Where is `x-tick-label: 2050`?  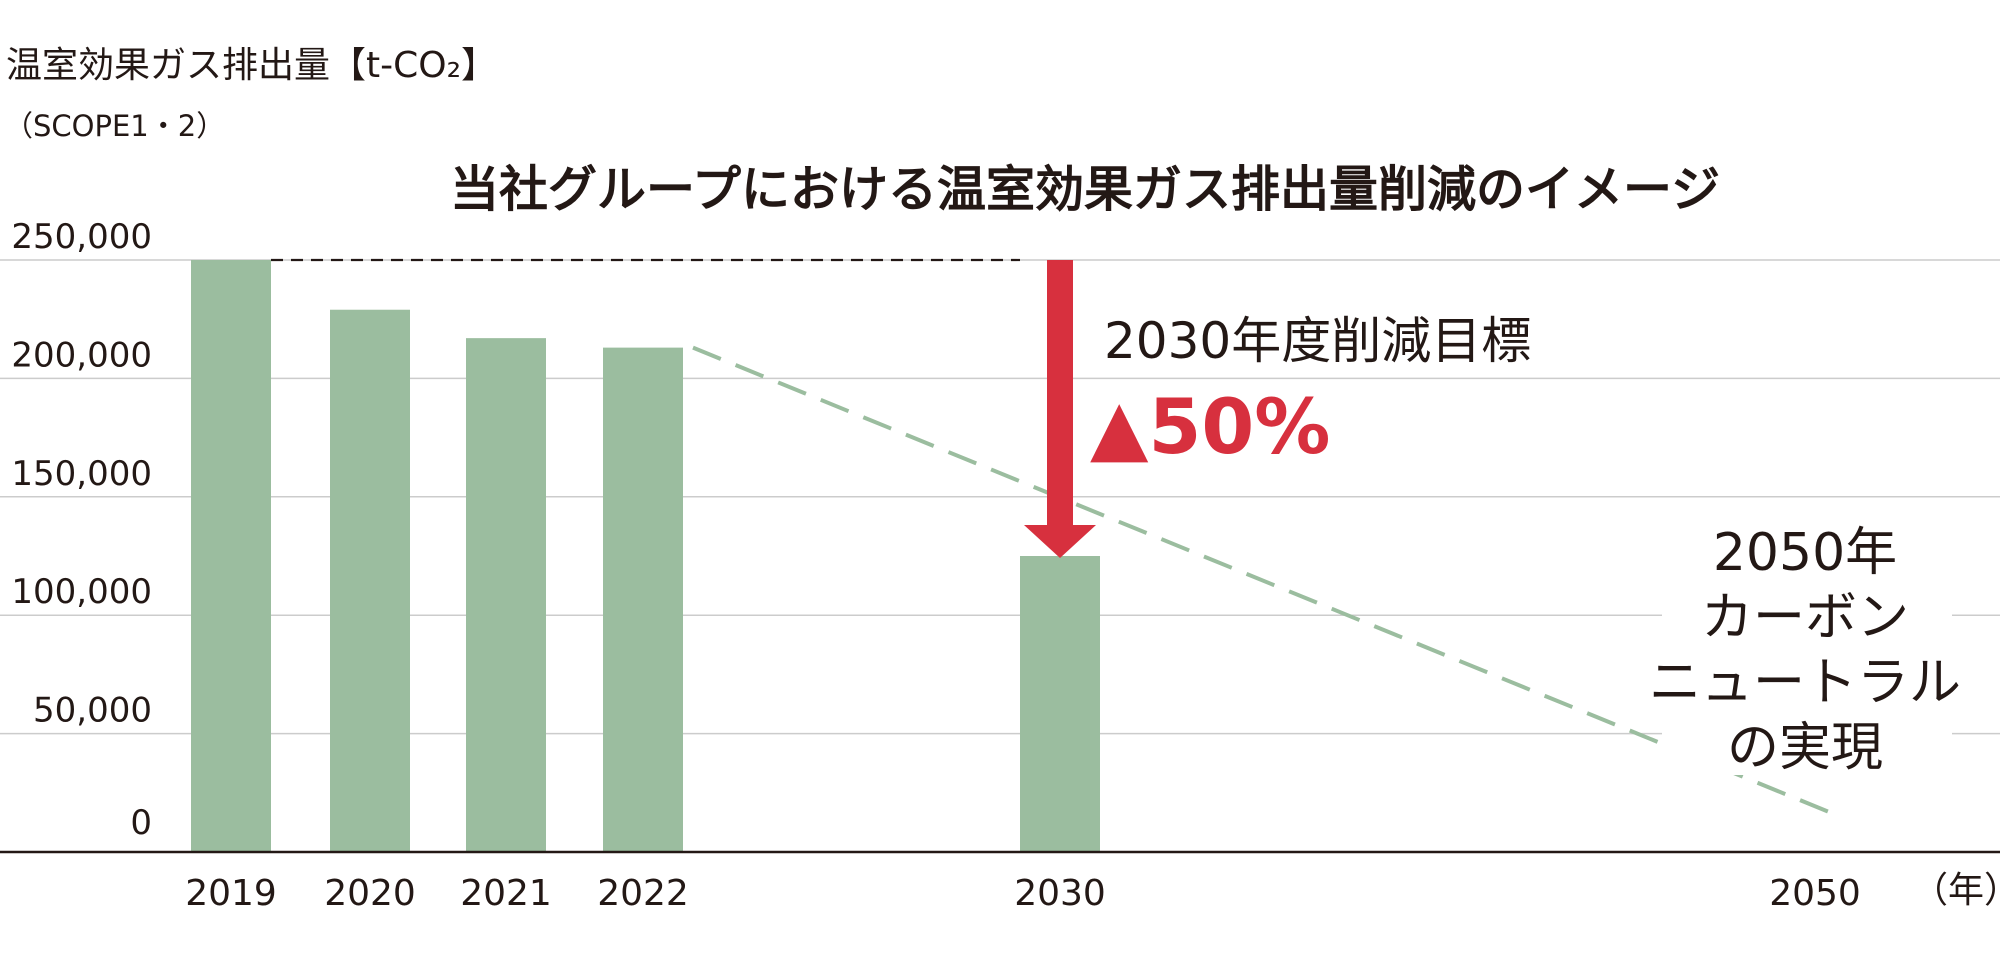 x-tick-label: 2050 is located at coordinates (1815, 893).